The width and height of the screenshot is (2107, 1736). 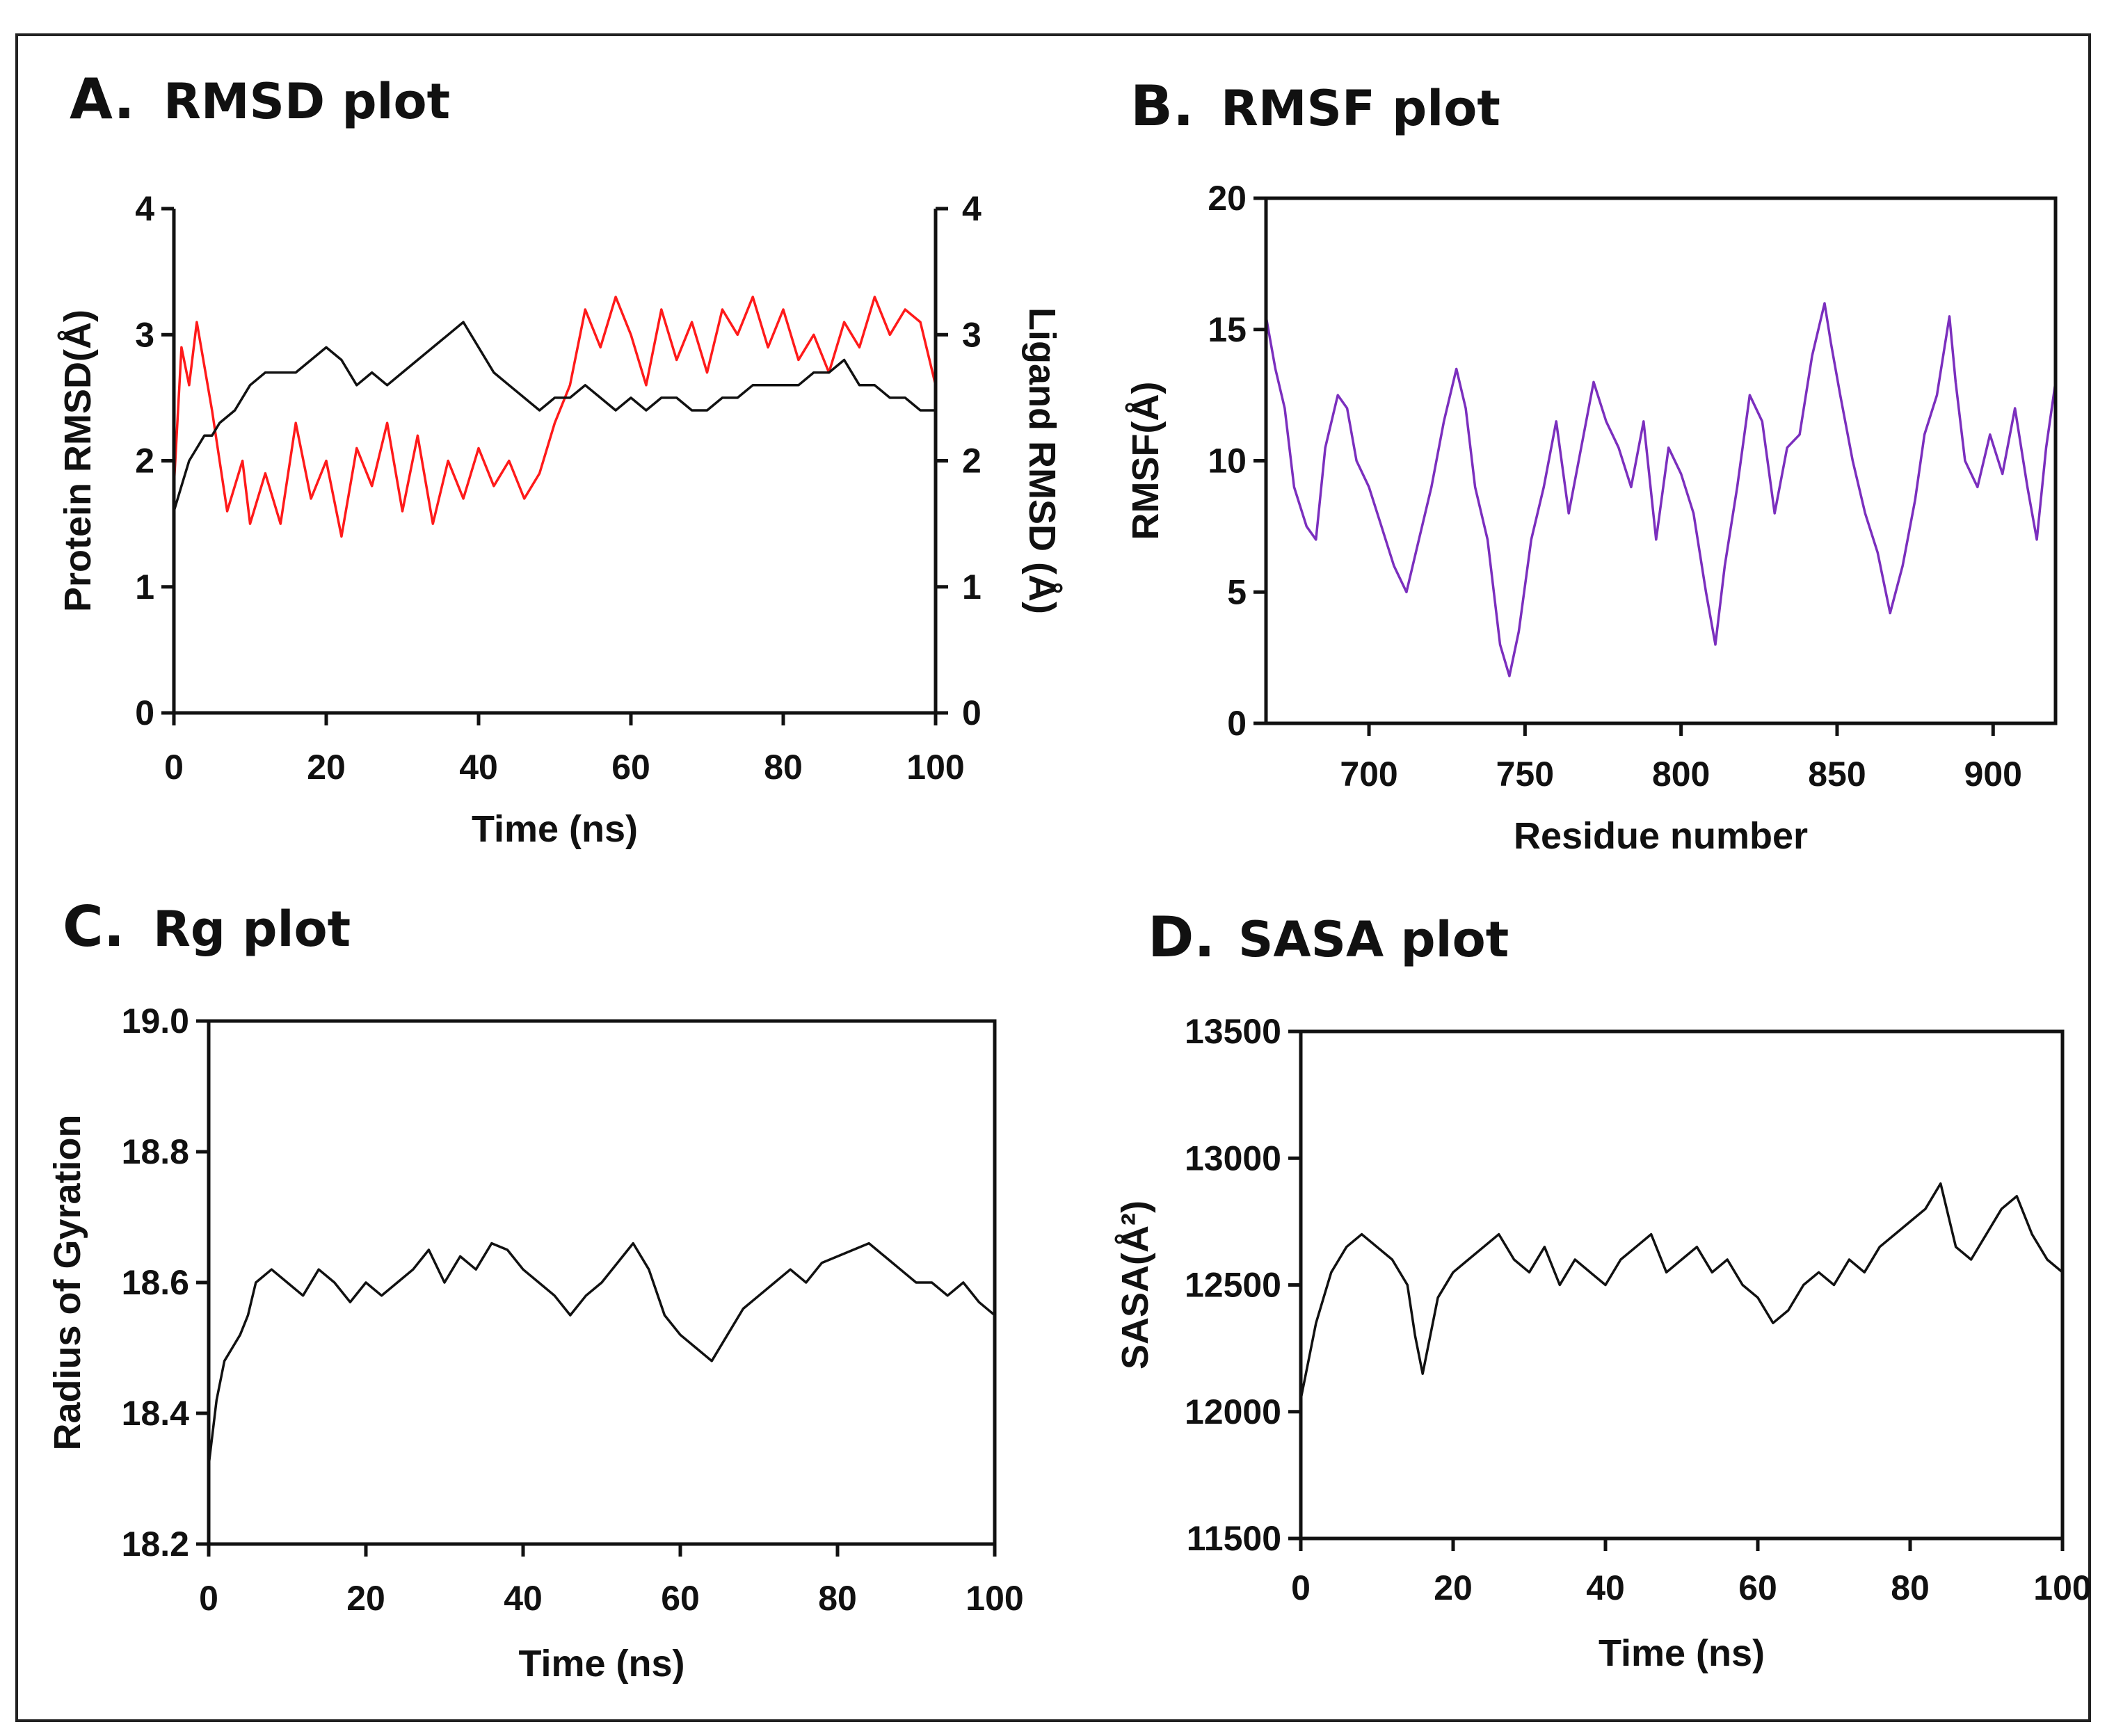 I want to click on y-tick-label: 13500, so click(x=1233, y=1031).